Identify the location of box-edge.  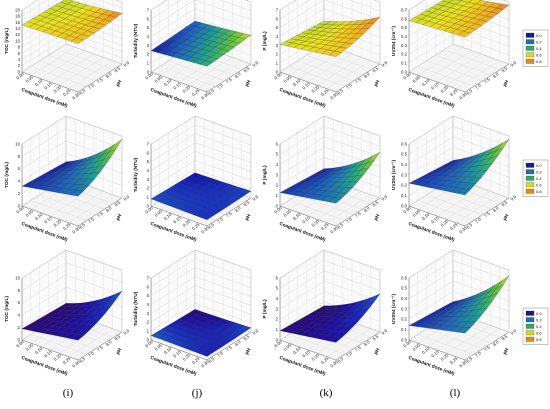
(459, 185).